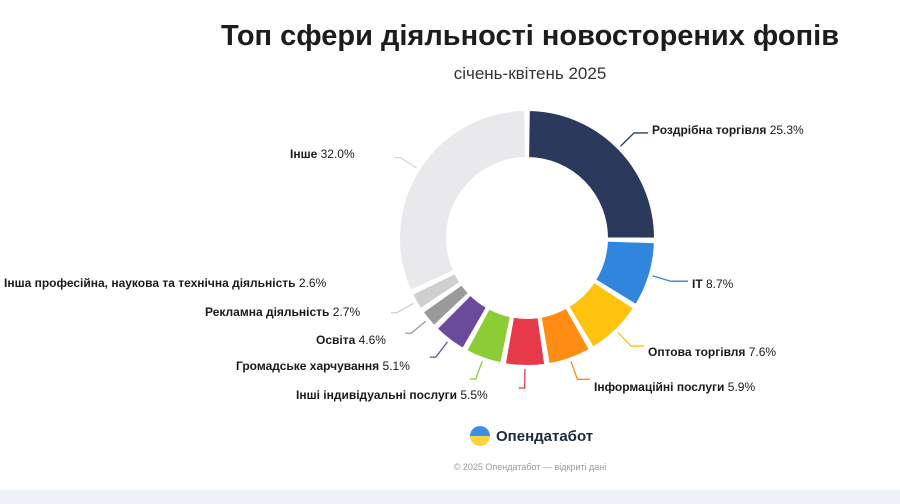  I want to click on slice-label-5: Громадське харчування 5.1%, so click(323, 366).